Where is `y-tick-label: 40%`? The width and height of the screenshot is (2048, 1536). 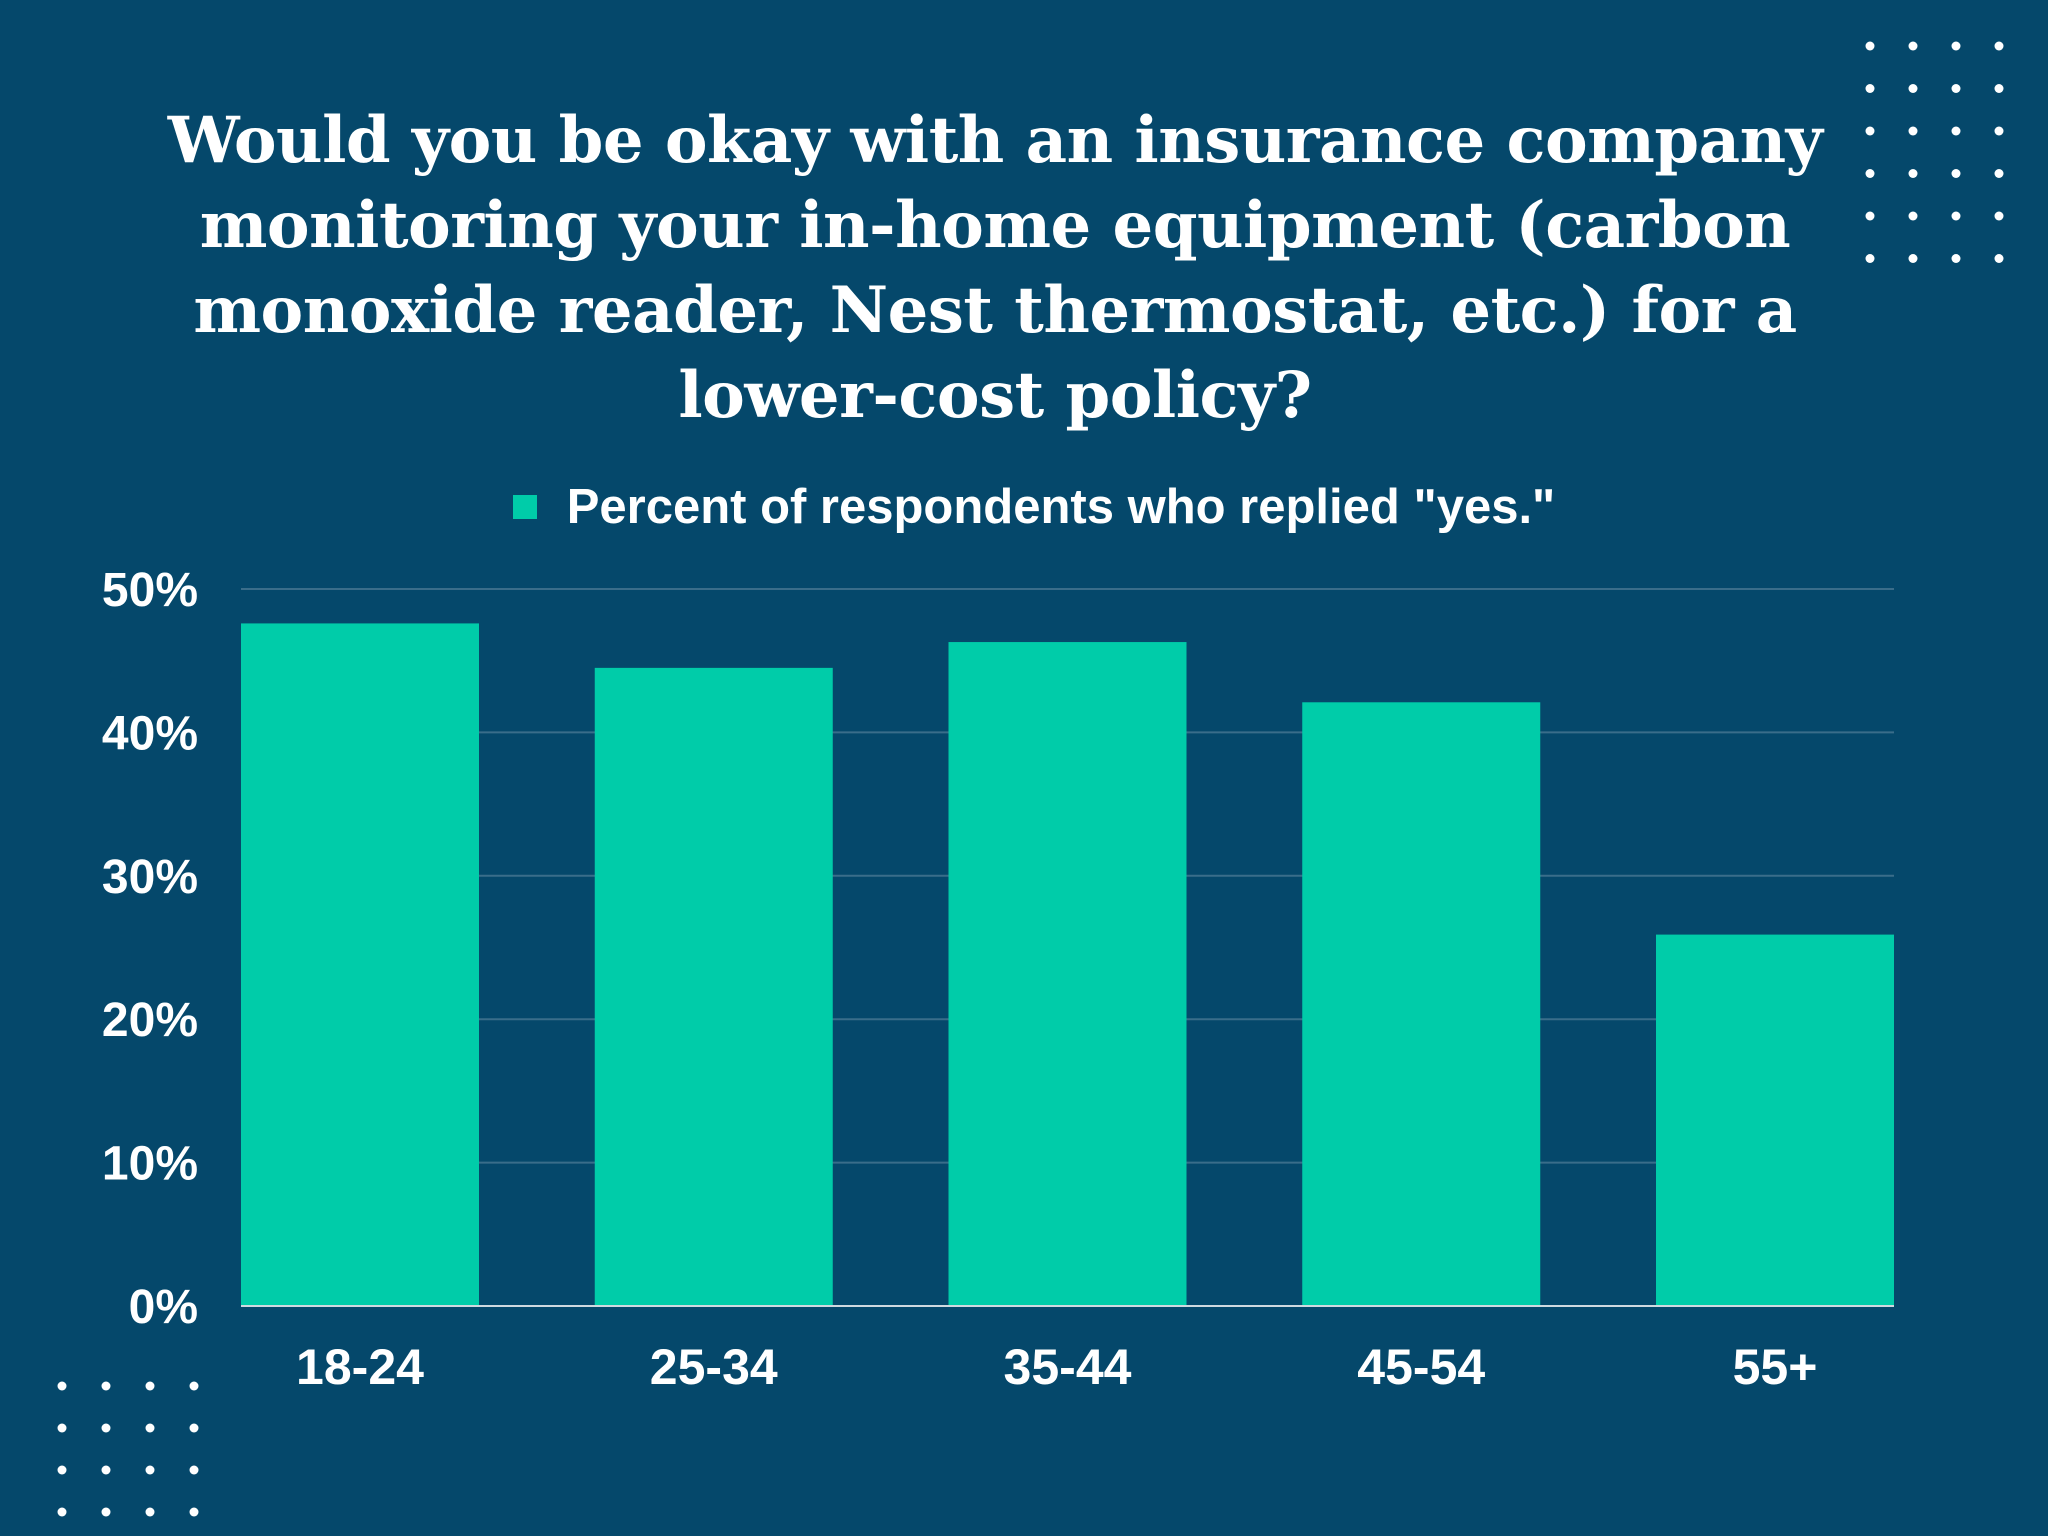 y-tick-label: 40% is located at coordinates (150, 733).